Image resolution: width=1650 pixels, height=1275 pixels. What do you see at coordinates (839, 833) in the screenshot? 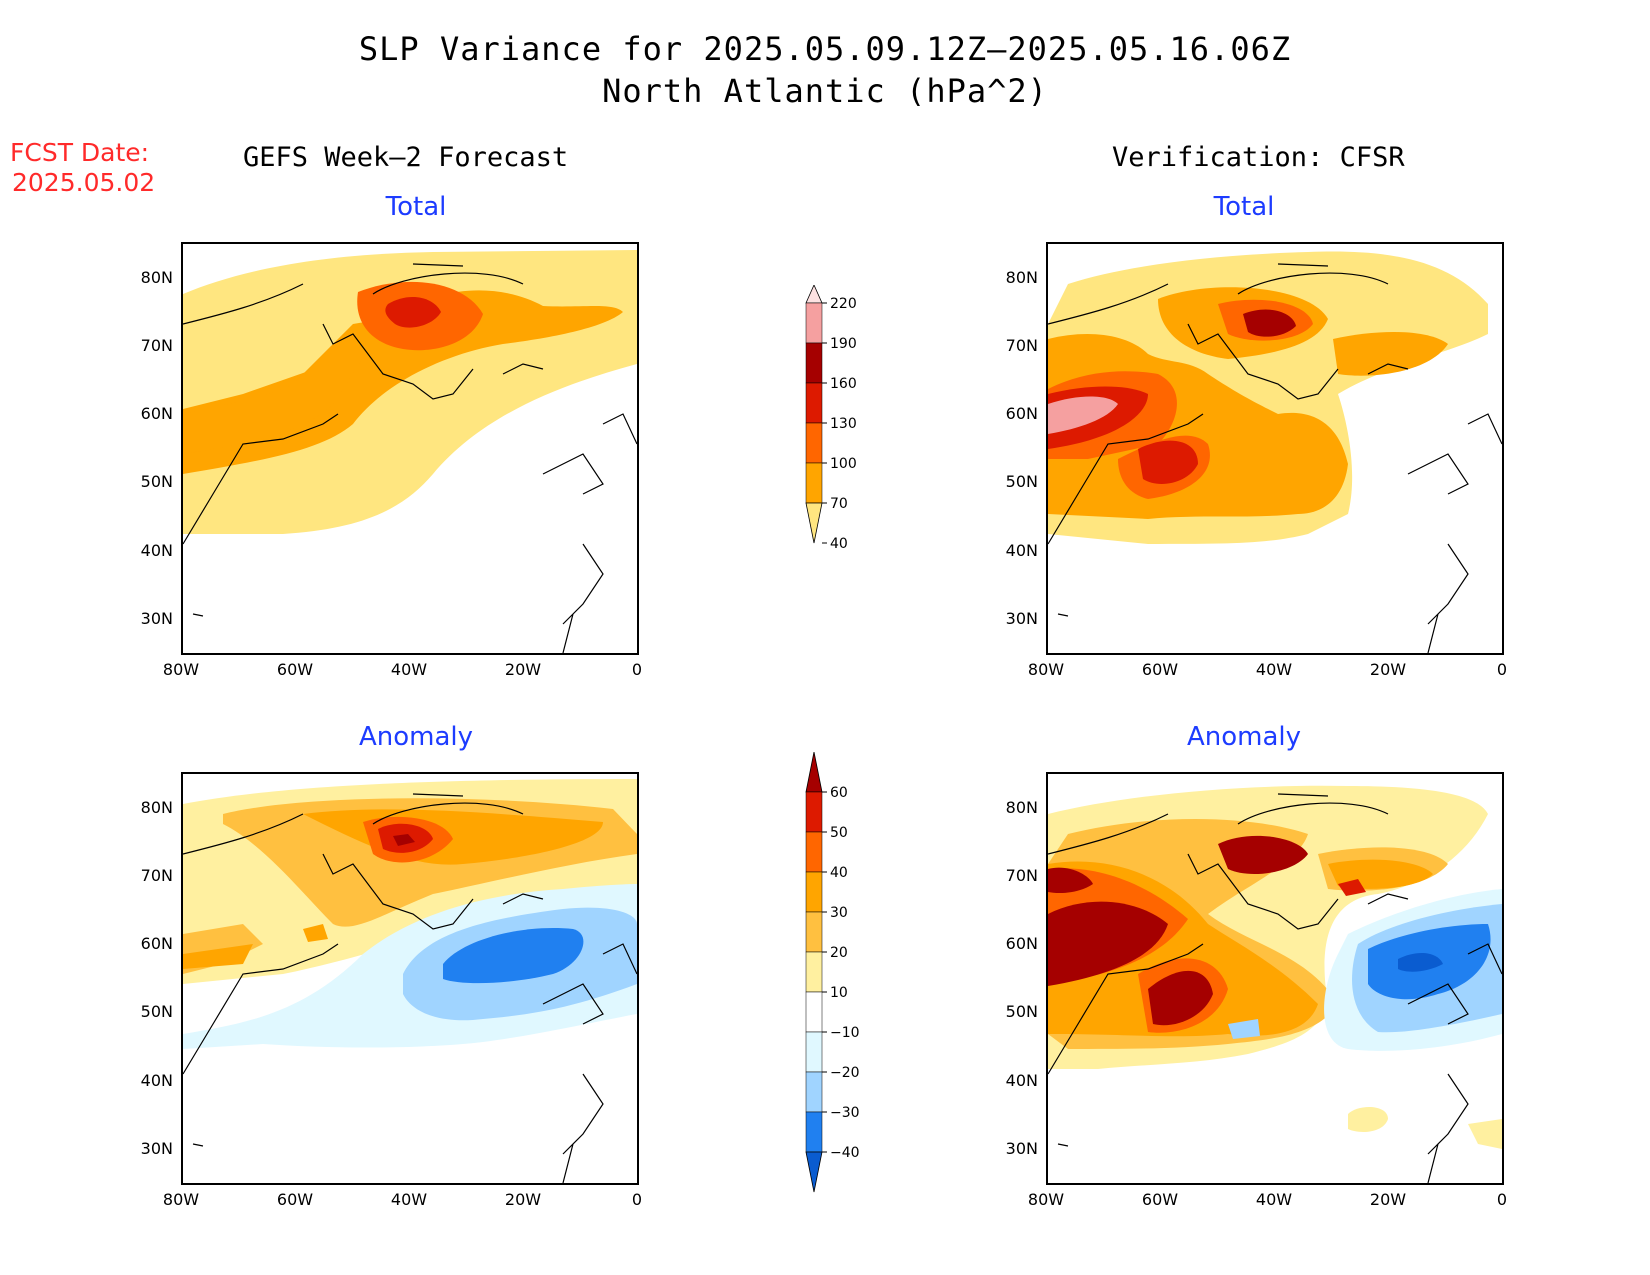
I see `colorbar-label: 50` at bounding box center [839, 833].